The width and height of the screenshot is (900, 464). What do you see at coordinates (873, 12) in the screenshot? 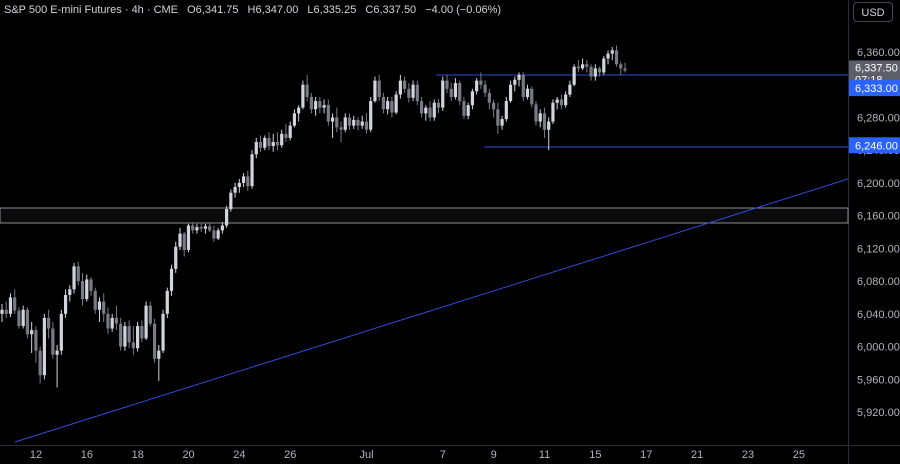
I see `currency-button: USD` at bounding box center [873, 12].